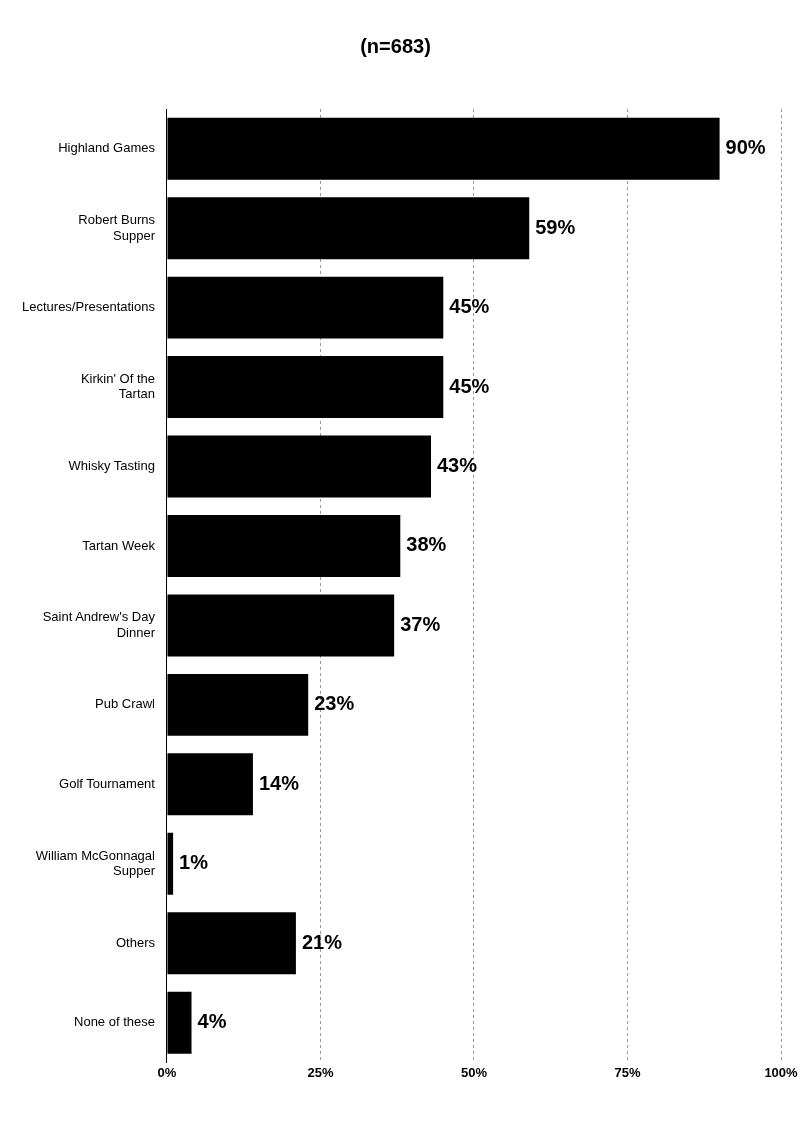  What do you see at coordinates (279, 782) in the screenshot?
I see `data-label: 14%` at bounding box center [279, 782].